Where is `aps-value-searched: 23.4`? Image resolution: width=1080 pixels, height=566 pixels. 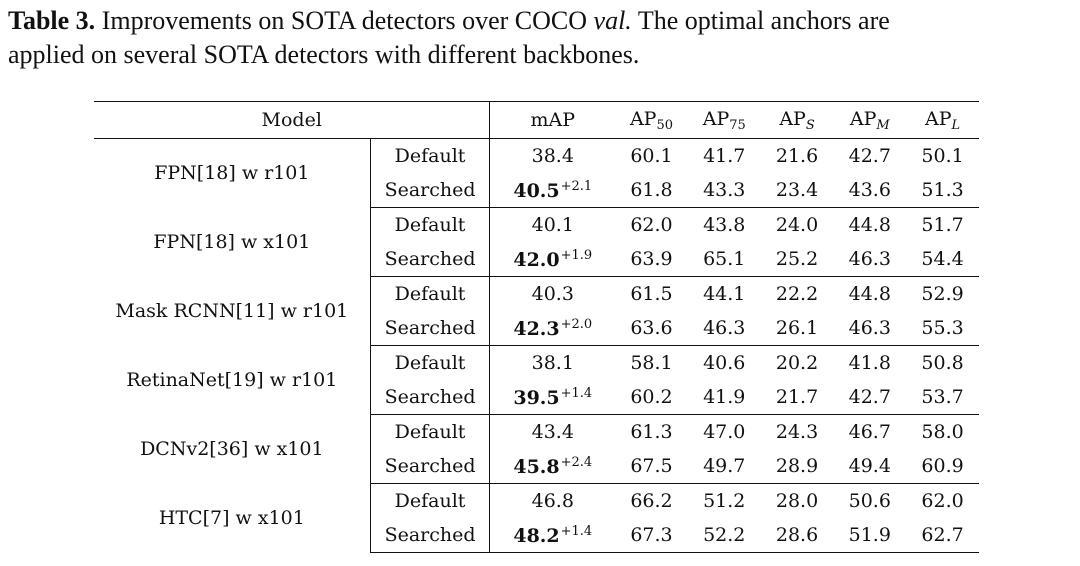
aps-value-searched: 23.4 is located at coordinates (797, 190).